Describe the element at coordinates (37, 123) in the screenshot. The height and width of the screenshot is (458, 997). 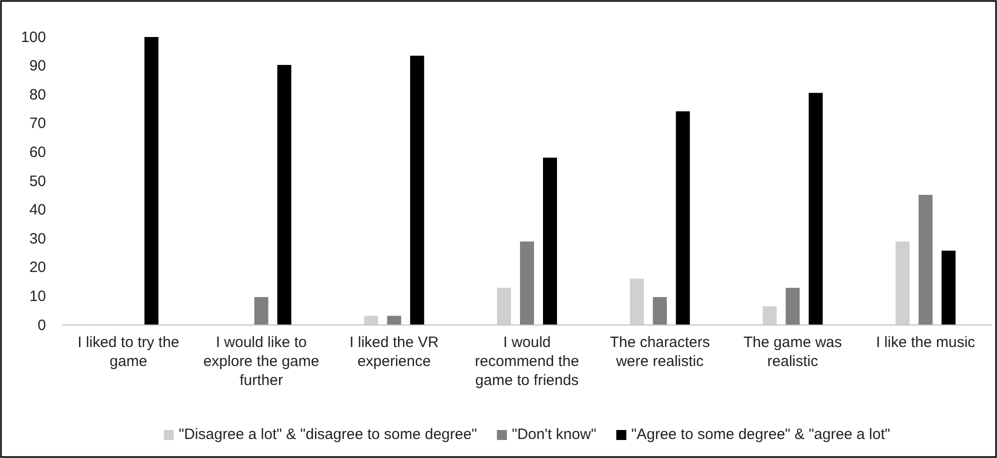
I see `y-tick-label: 70` at that location.